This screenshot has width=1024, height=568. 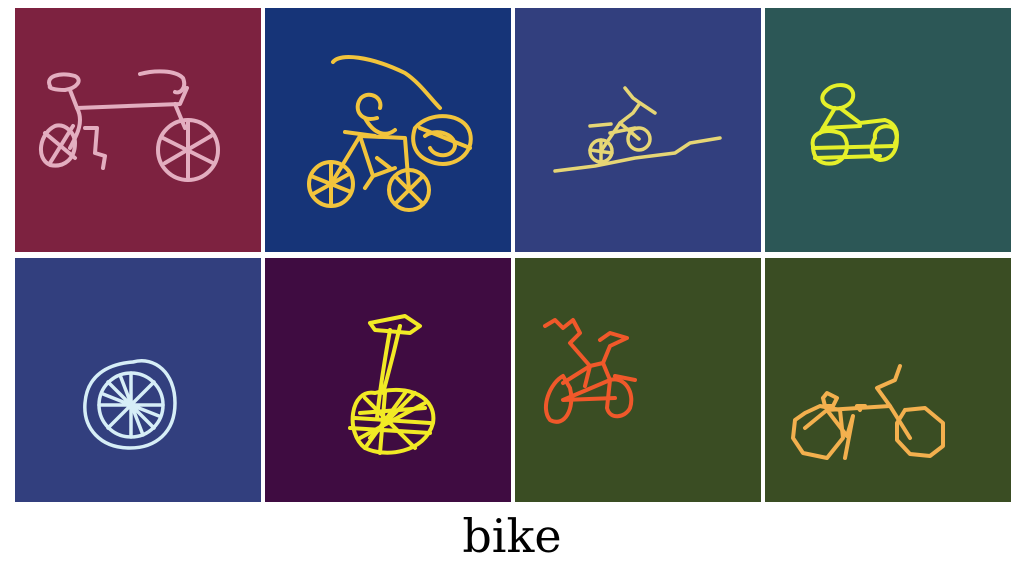 I want to click on divider, so click(x=513, y=255).